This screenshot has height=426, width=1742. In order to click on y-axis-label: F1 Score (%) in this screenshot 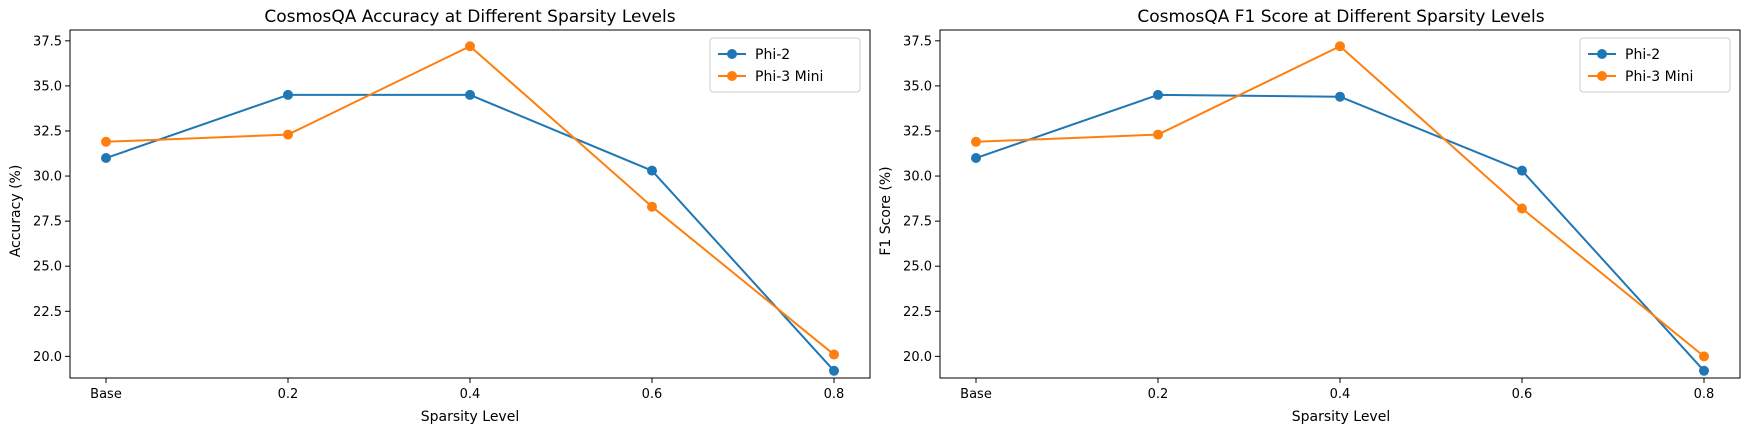, I will do `click(886, 210)`.